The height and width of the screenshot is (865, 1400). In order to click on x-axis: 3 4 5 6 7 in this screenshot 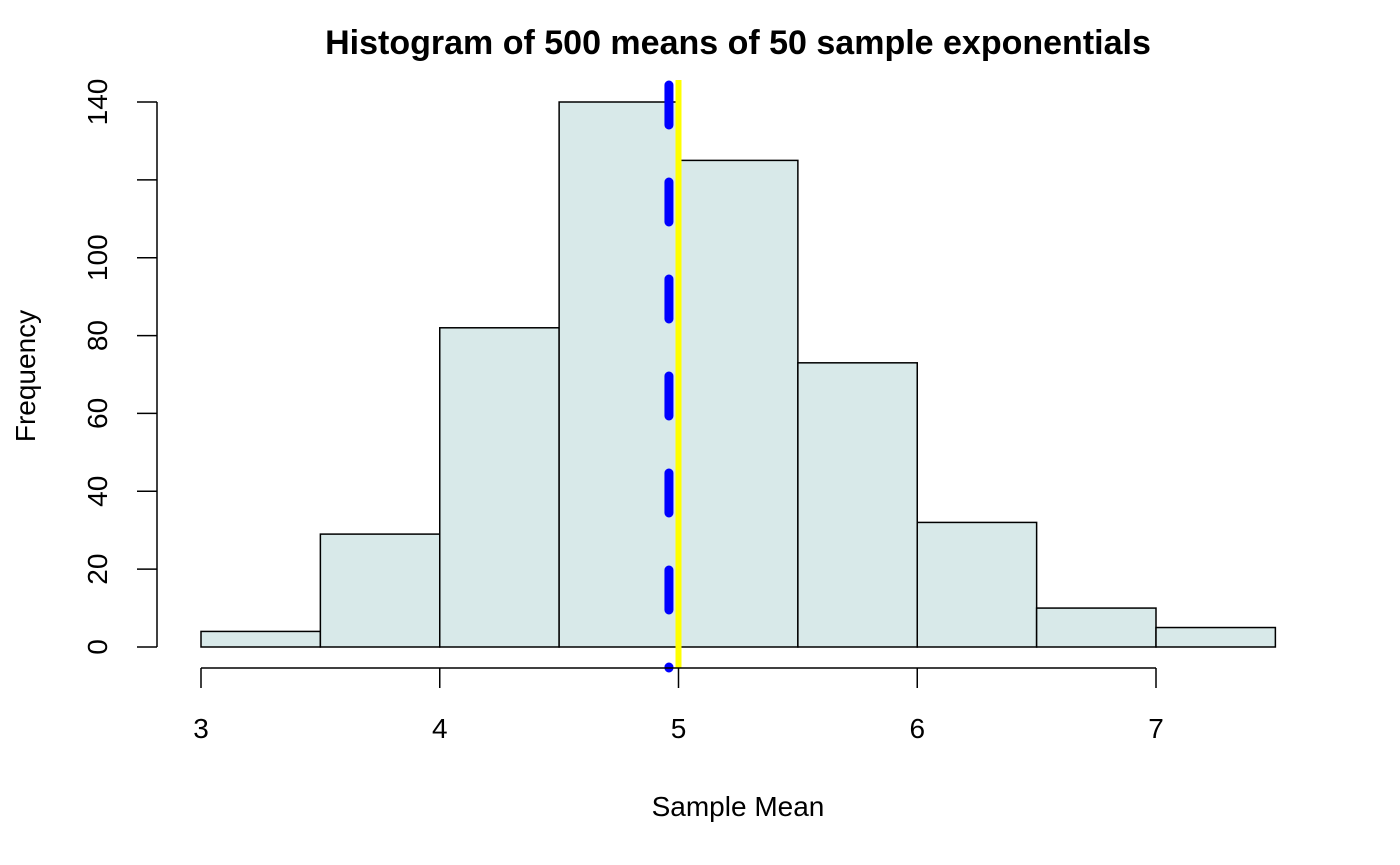, I will do `click(678, 705)`.